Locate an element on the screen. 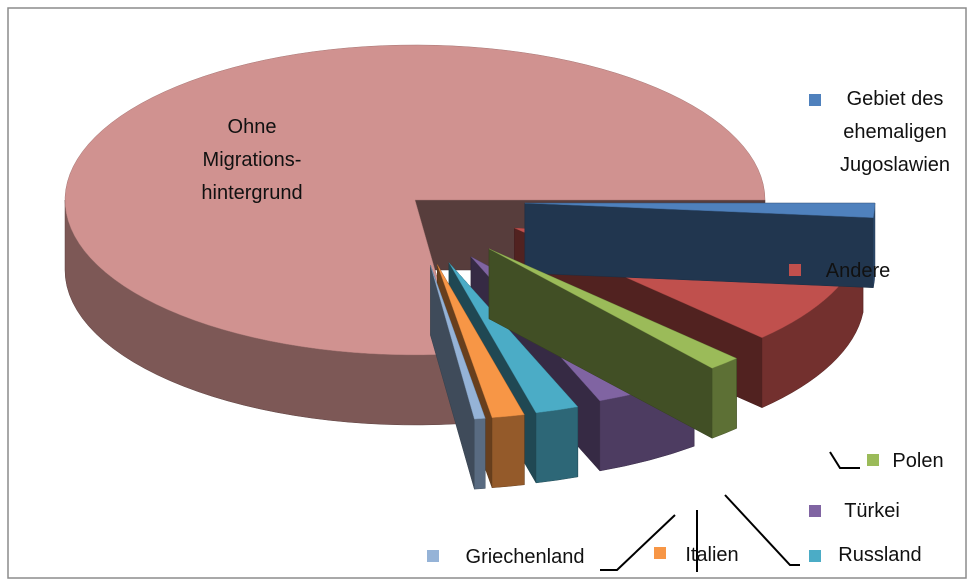 The image size is (969, 581). slice-wall is located at coordinates (699, 245).